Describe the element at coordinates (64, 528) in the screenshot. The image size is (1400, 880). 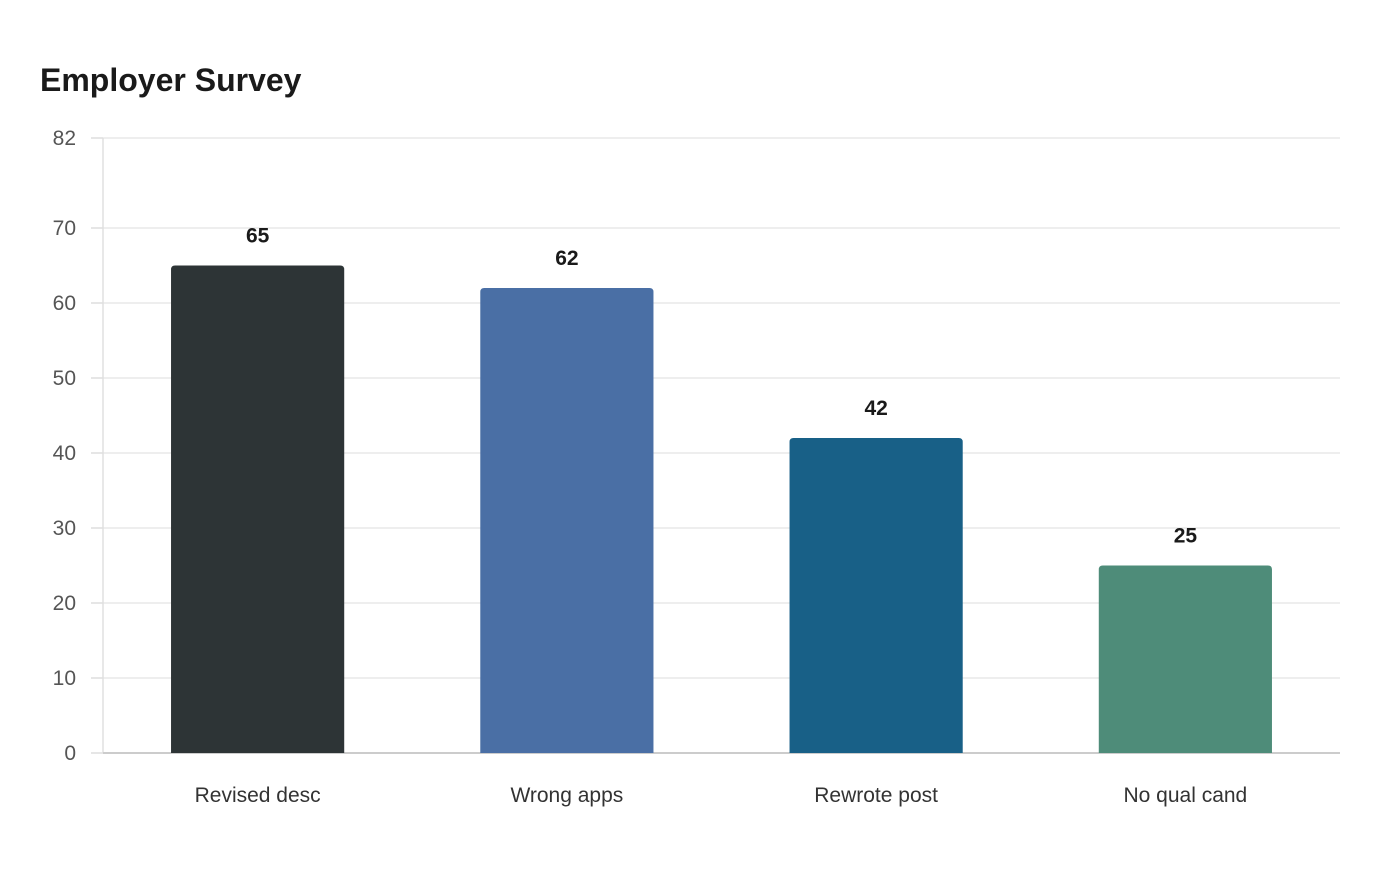
I see `y-tick-label: 30` at that location.